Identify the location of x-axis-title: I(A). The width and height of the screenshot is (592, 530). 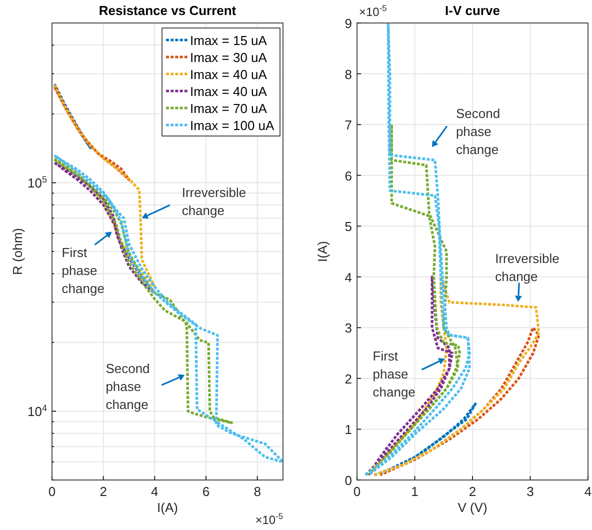
(167, 507).